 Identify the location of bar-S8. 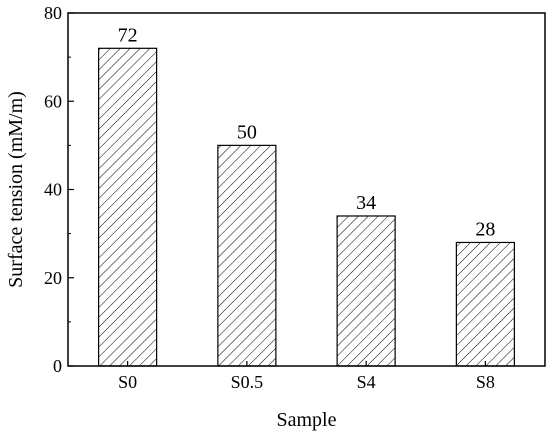
(485, 304).